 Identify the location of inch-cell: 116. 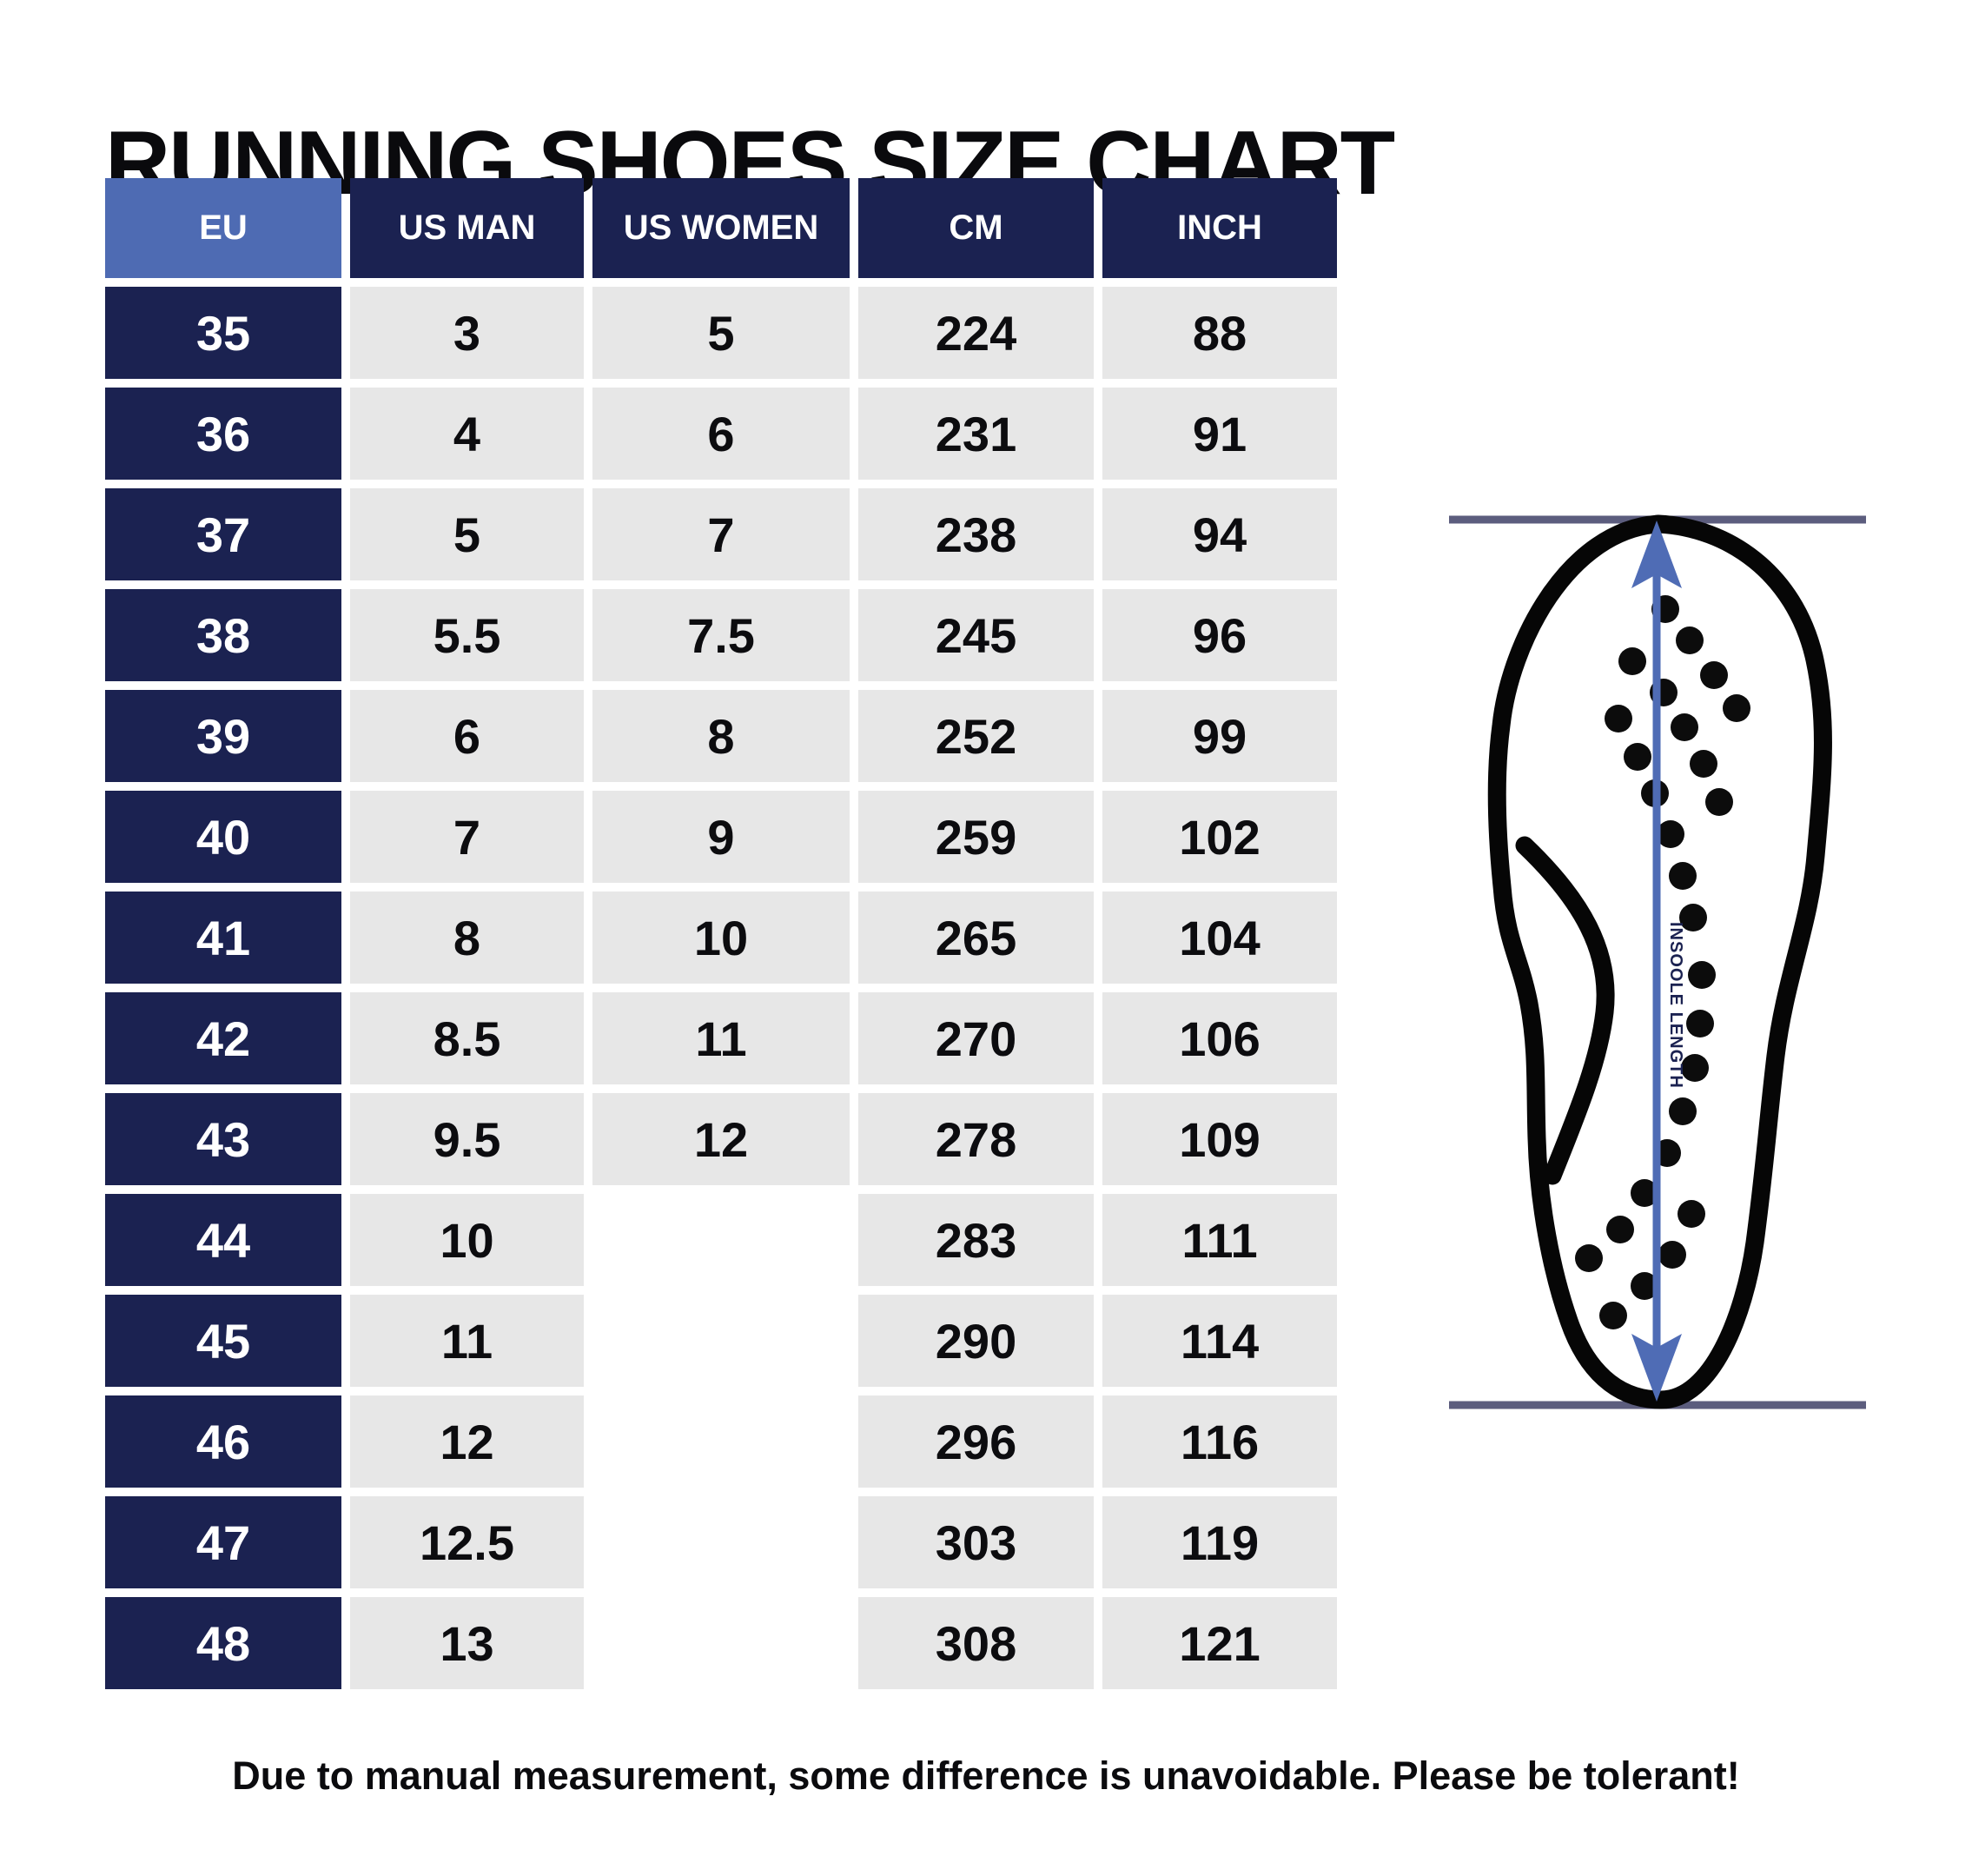
(1219, 1442).